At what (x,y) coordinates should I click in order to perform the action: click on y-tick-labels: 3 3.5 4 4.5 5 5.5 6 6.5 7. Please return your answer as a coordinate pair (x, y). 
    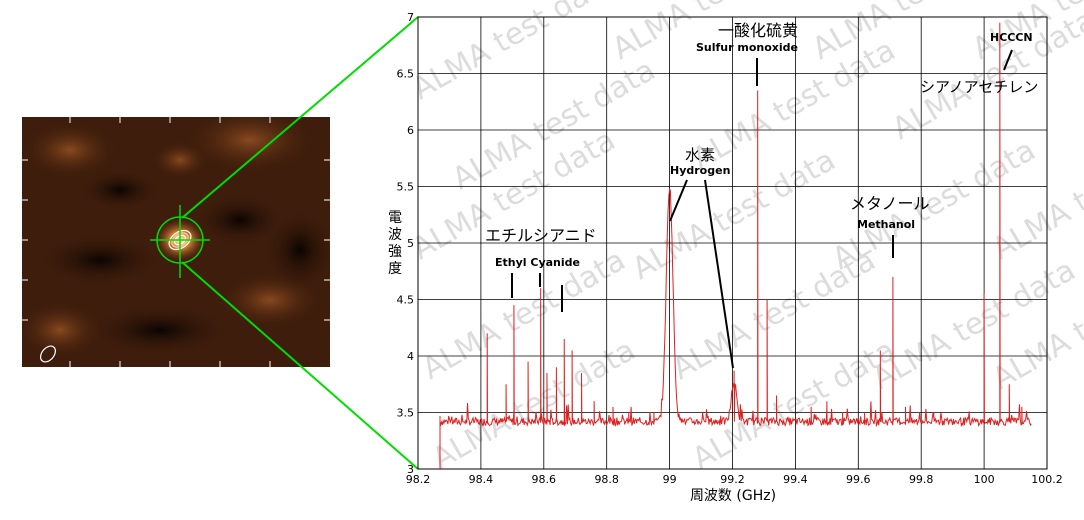
    Looking at the image, I should click on (406, 243).